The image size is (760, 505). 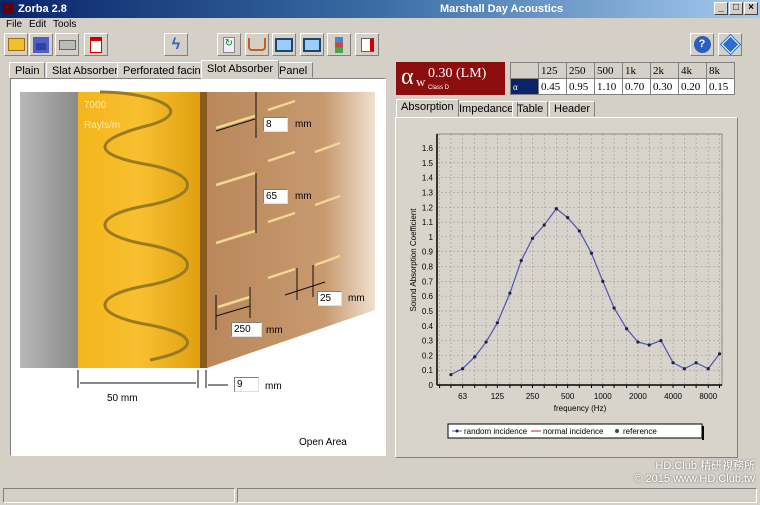 What do you see at coordinates (275, 196) in the screenshot?
I see `slot-spacing-input` at bounding box center [275, 196].